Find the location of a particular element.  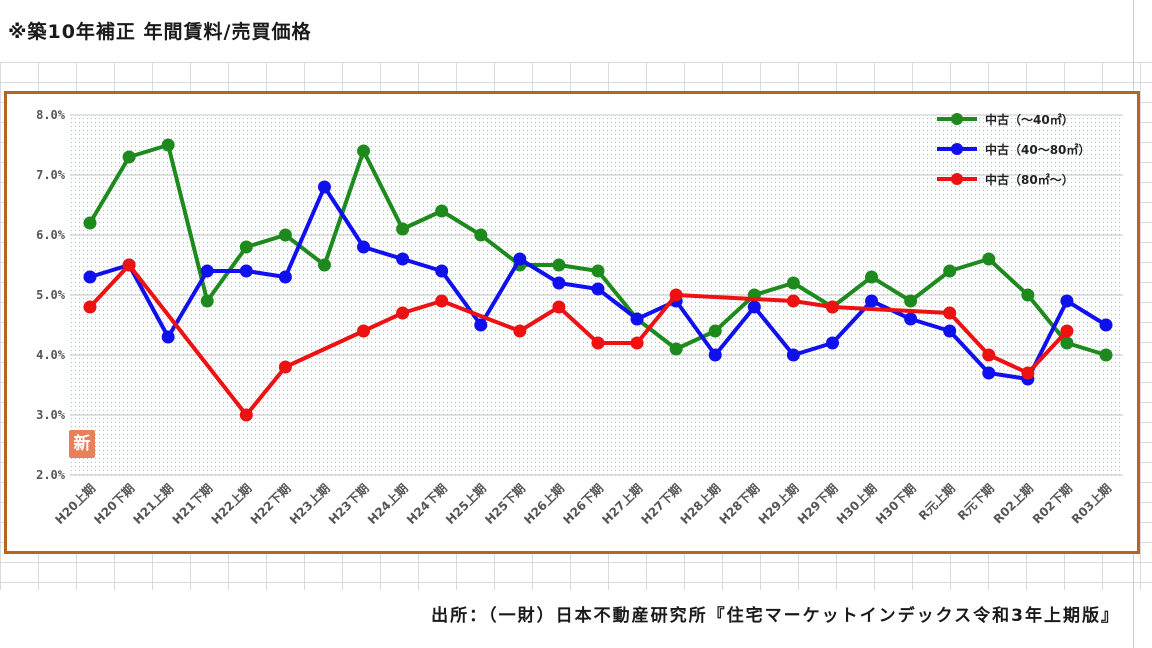

x-tick-label: R02上期 is located at coordinates (1013, 504).